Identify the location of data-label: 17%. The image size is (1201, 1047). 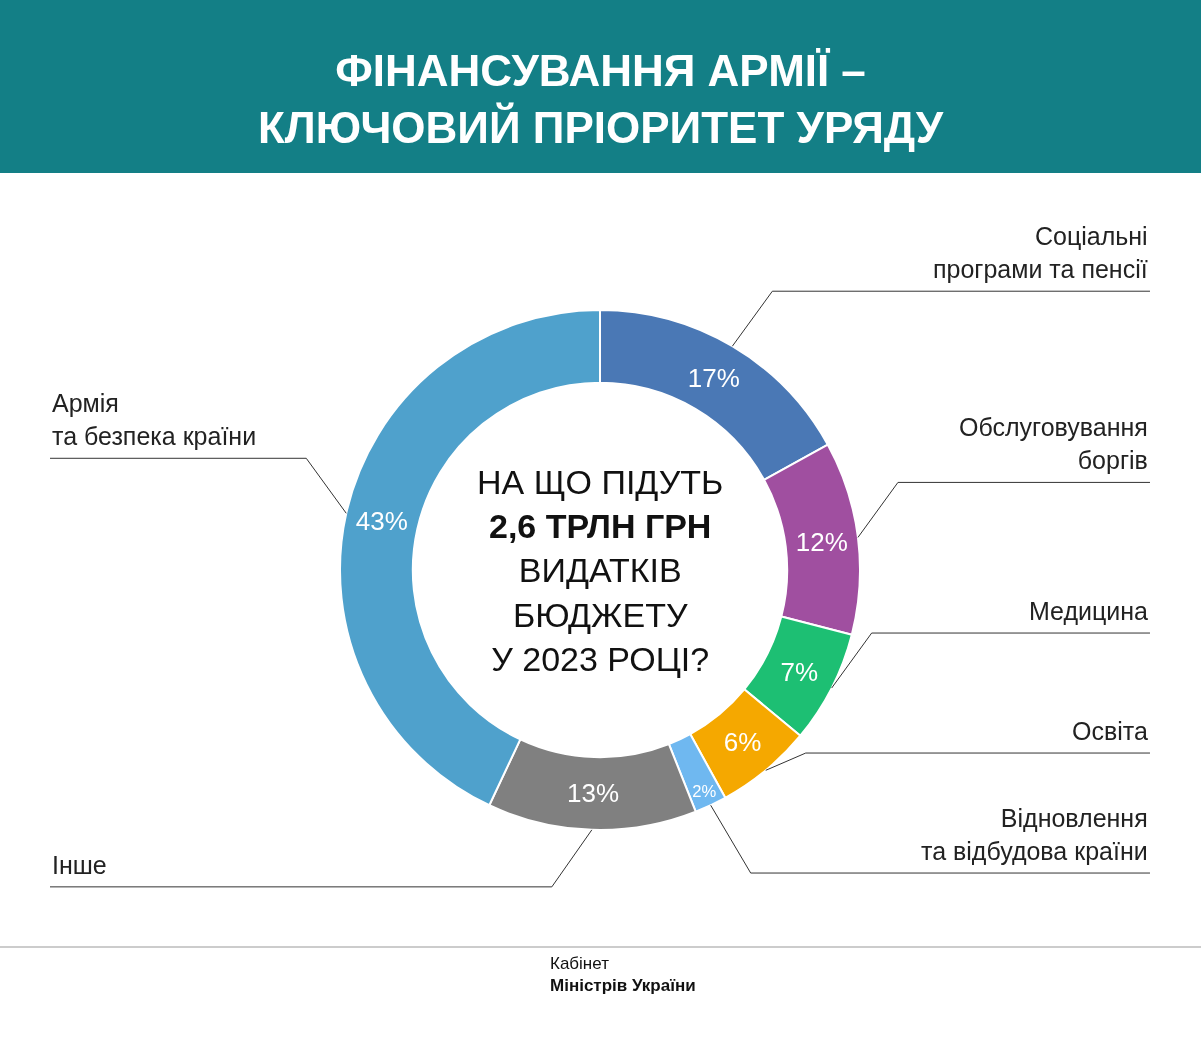
(713, 377).